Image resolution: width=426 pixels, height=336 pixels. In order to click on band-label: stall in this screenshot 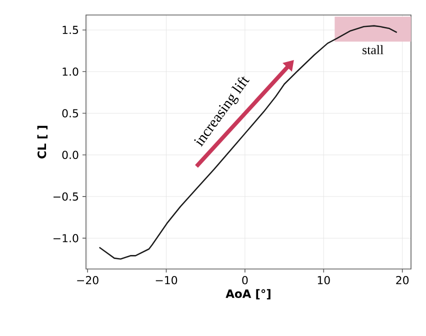, I will do `click(373, 49)`.